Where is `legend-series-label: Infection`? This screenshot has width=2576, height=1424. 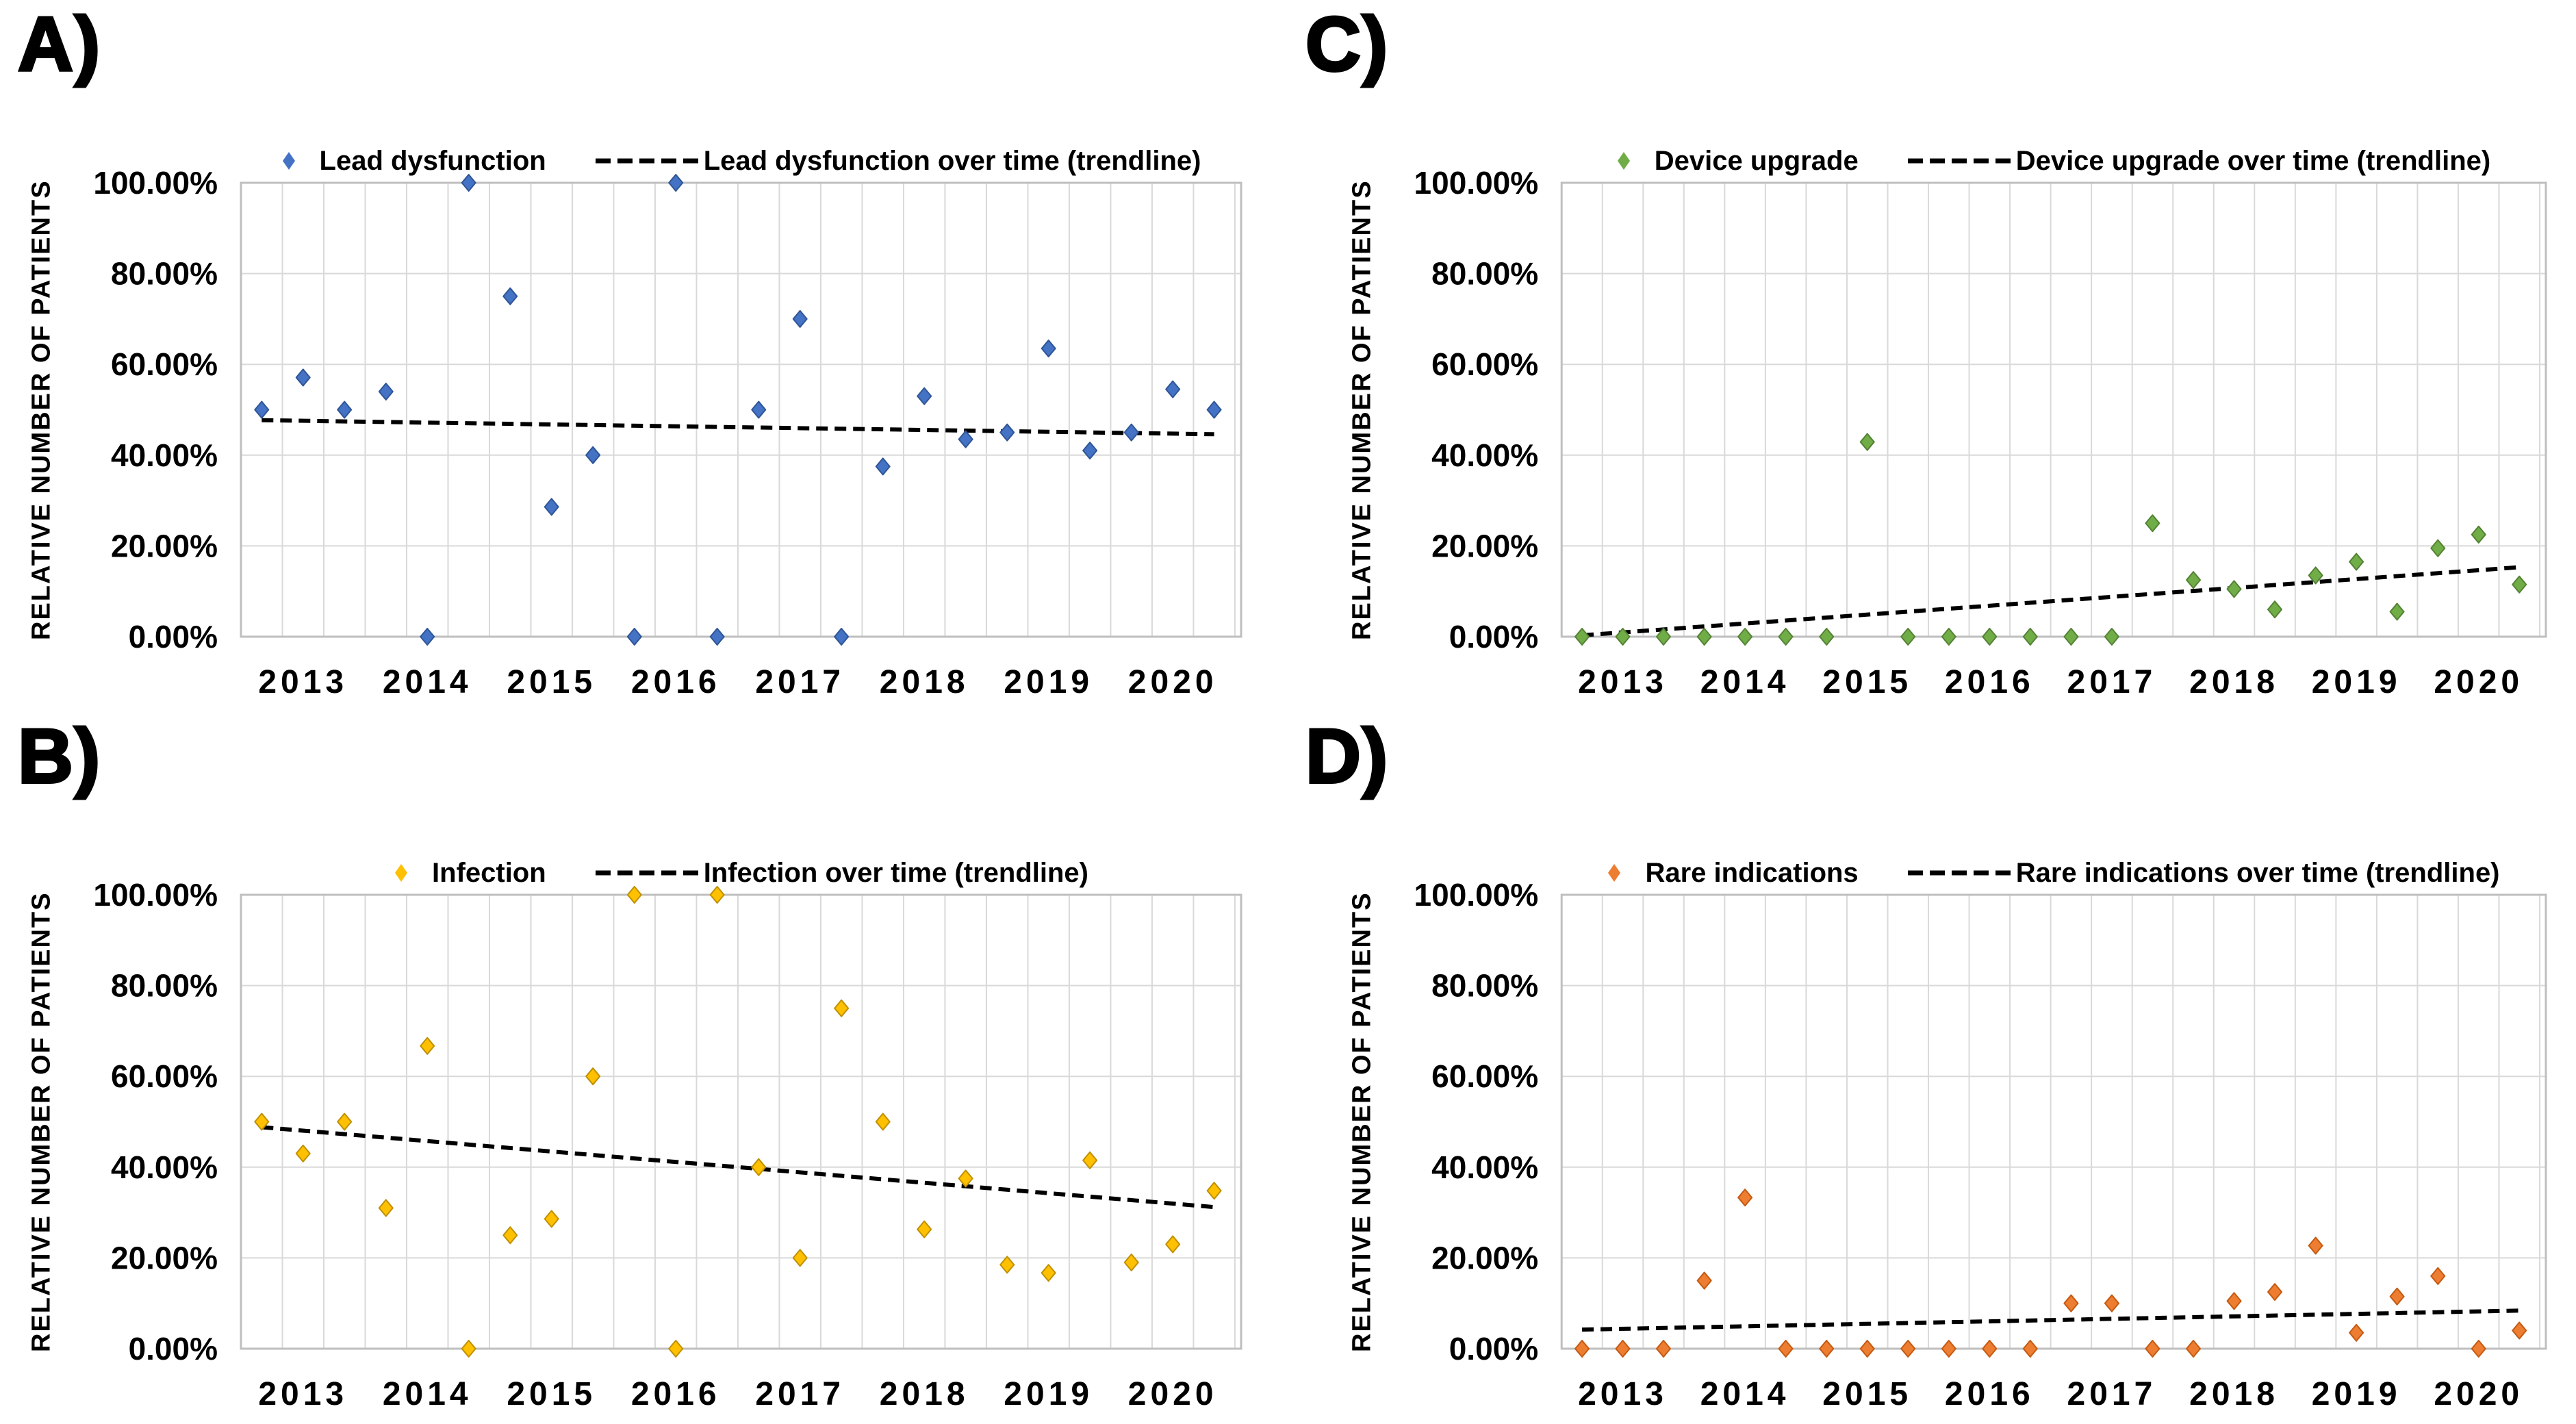
legend-series-label: Infection is located at coordinates (489, 872).